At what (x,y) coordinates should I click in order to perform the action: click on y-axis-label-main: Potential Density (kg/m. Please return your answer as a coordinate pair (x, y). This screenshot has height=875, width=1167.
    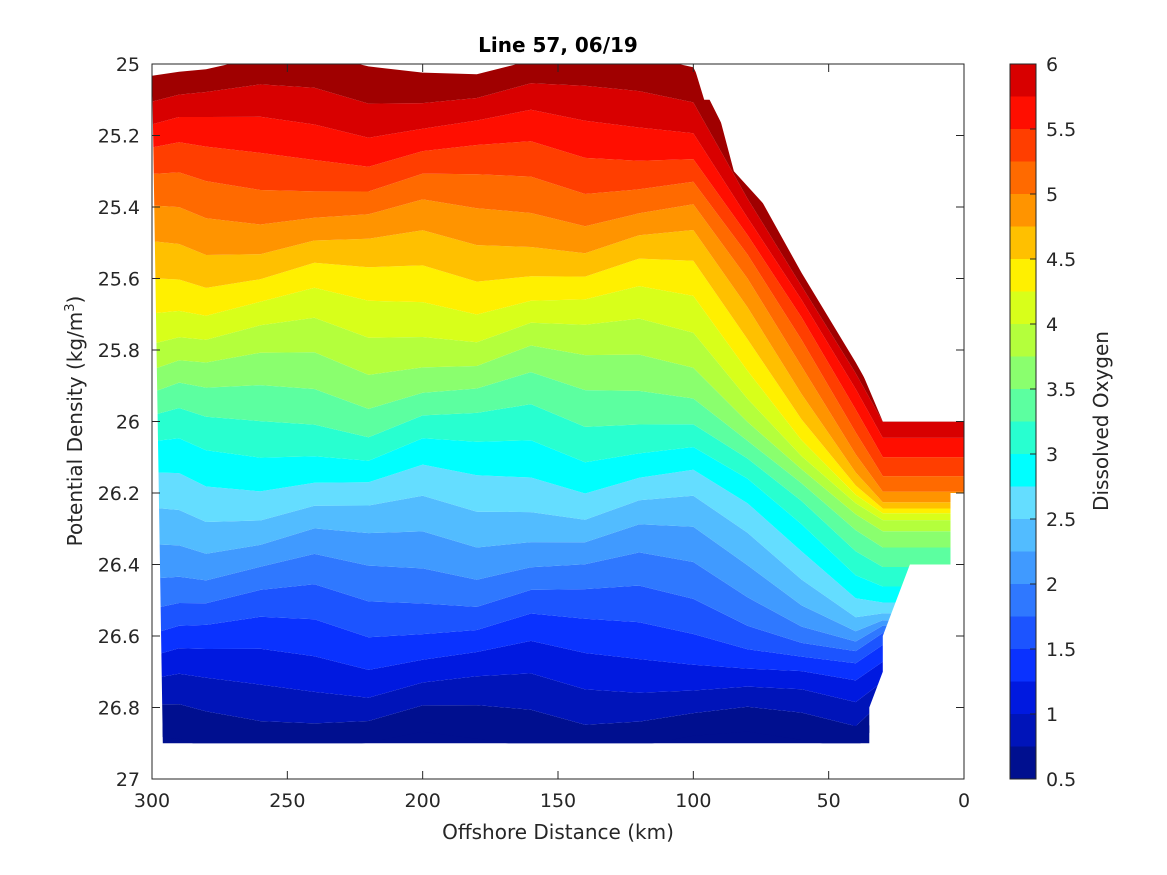
    Looking at the image, I should click on (75, 429).